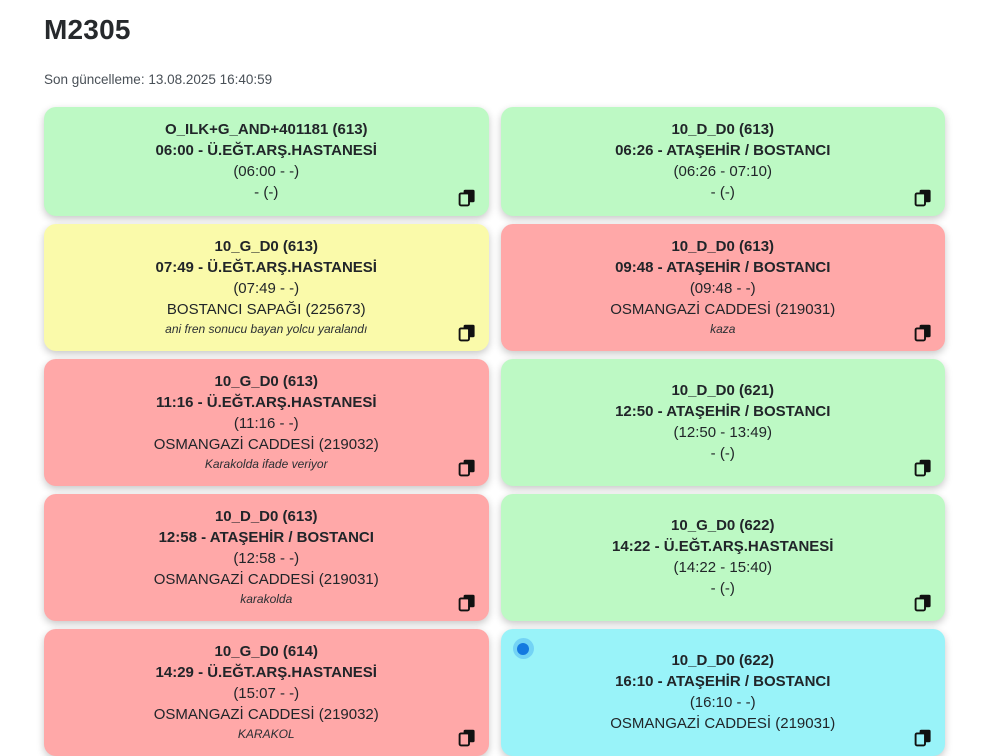 The height and width of the screenshot is (756, 986). Describe the element at coordinates (723, 525) in the screenshot. I see `trip-code: 10_G_D0 (622)` at that location.